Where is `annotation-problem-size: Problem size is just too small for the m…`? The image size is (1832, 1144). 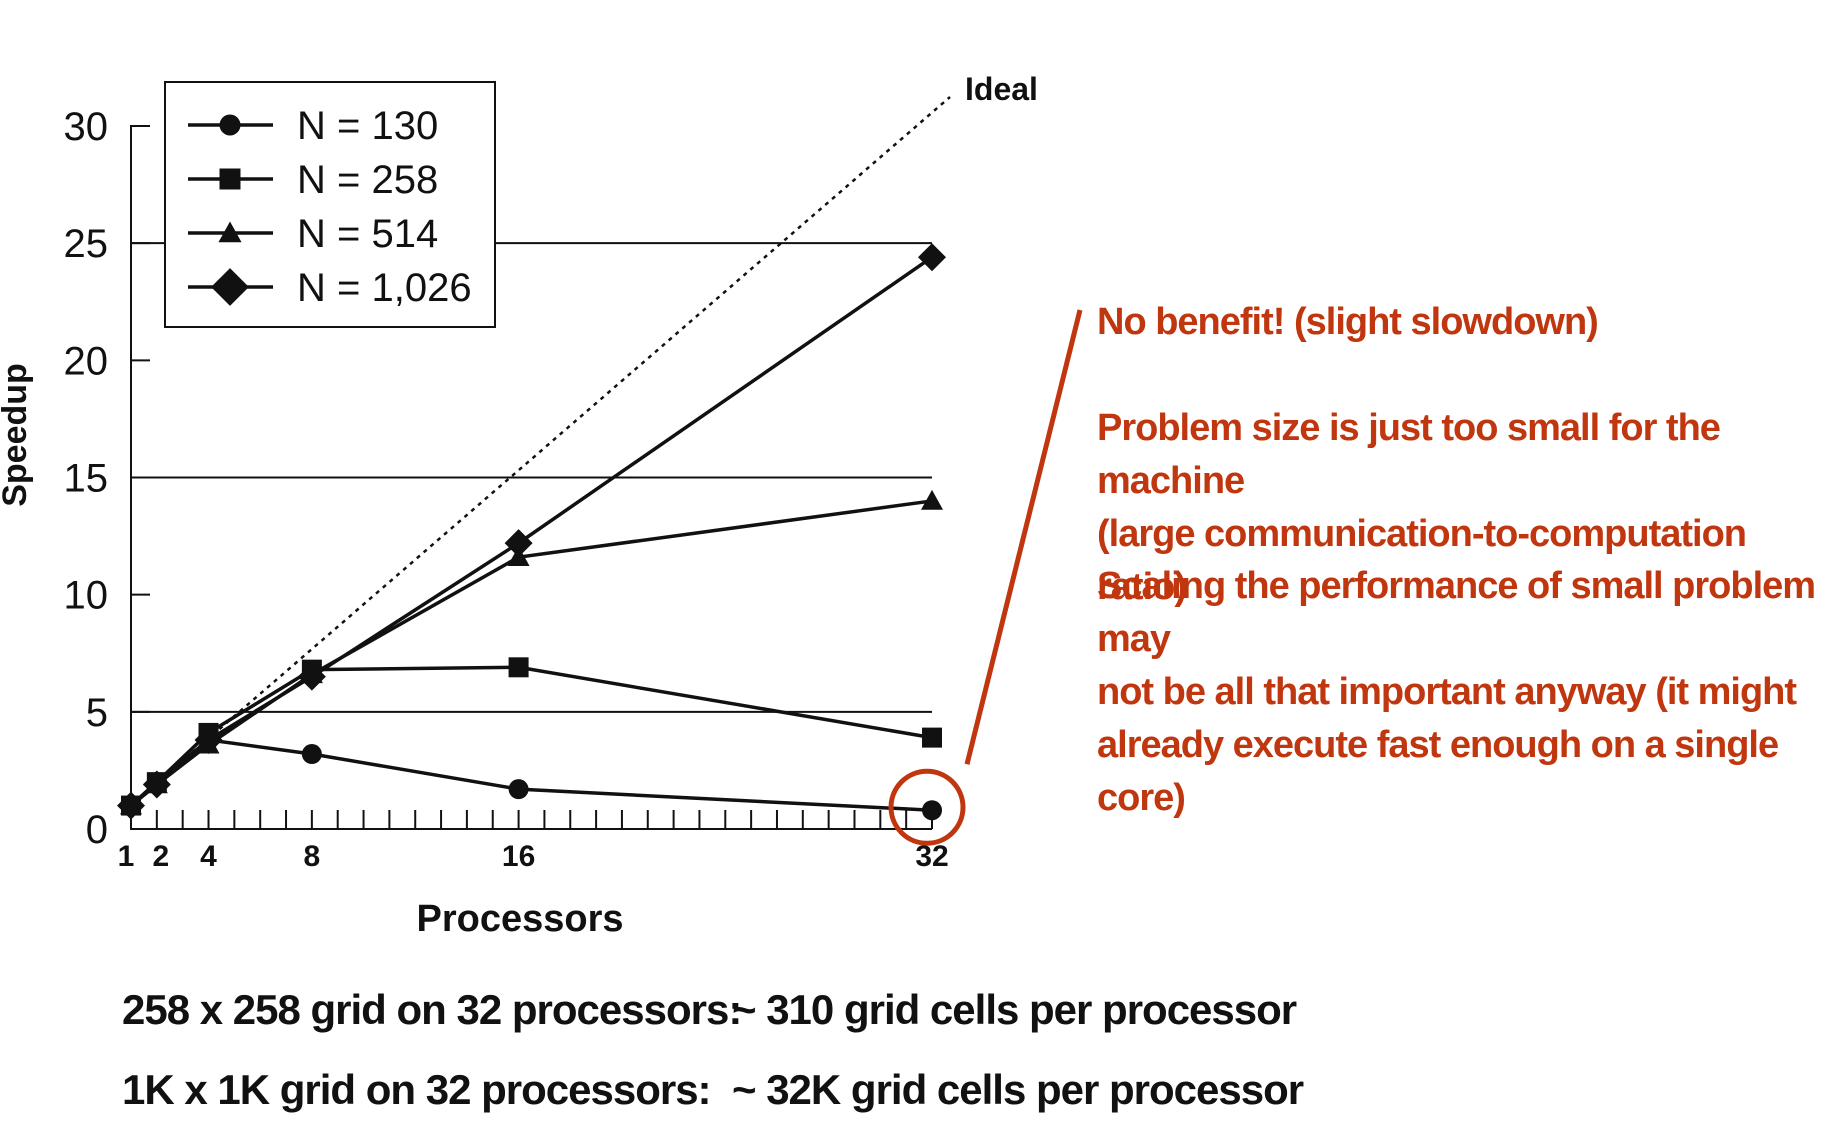
annotation-problem-size: Problem size is just too small for the m… is located at coordinates (1464, 508).